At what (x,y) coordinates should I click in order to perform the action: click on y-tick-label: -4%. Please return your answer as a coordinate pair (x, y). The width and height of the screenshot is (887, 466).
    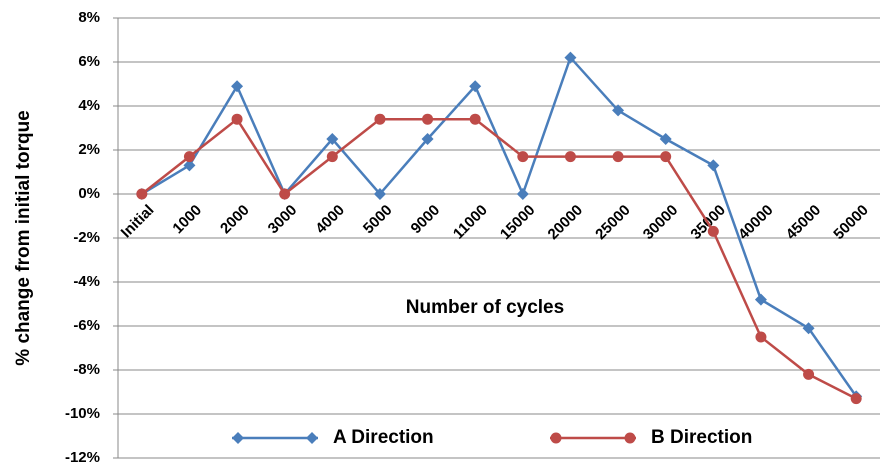
    Looking at the image, I should click on (86, 281).